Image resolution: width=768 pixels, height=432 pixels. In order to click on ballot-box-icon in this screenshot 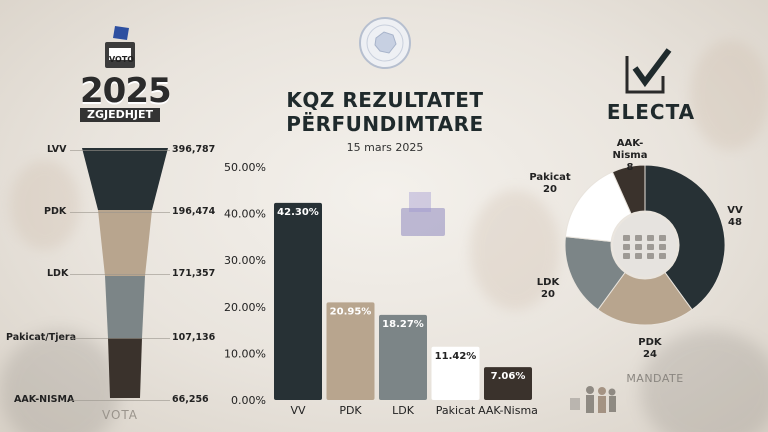, I will do `click(120, 47)`.